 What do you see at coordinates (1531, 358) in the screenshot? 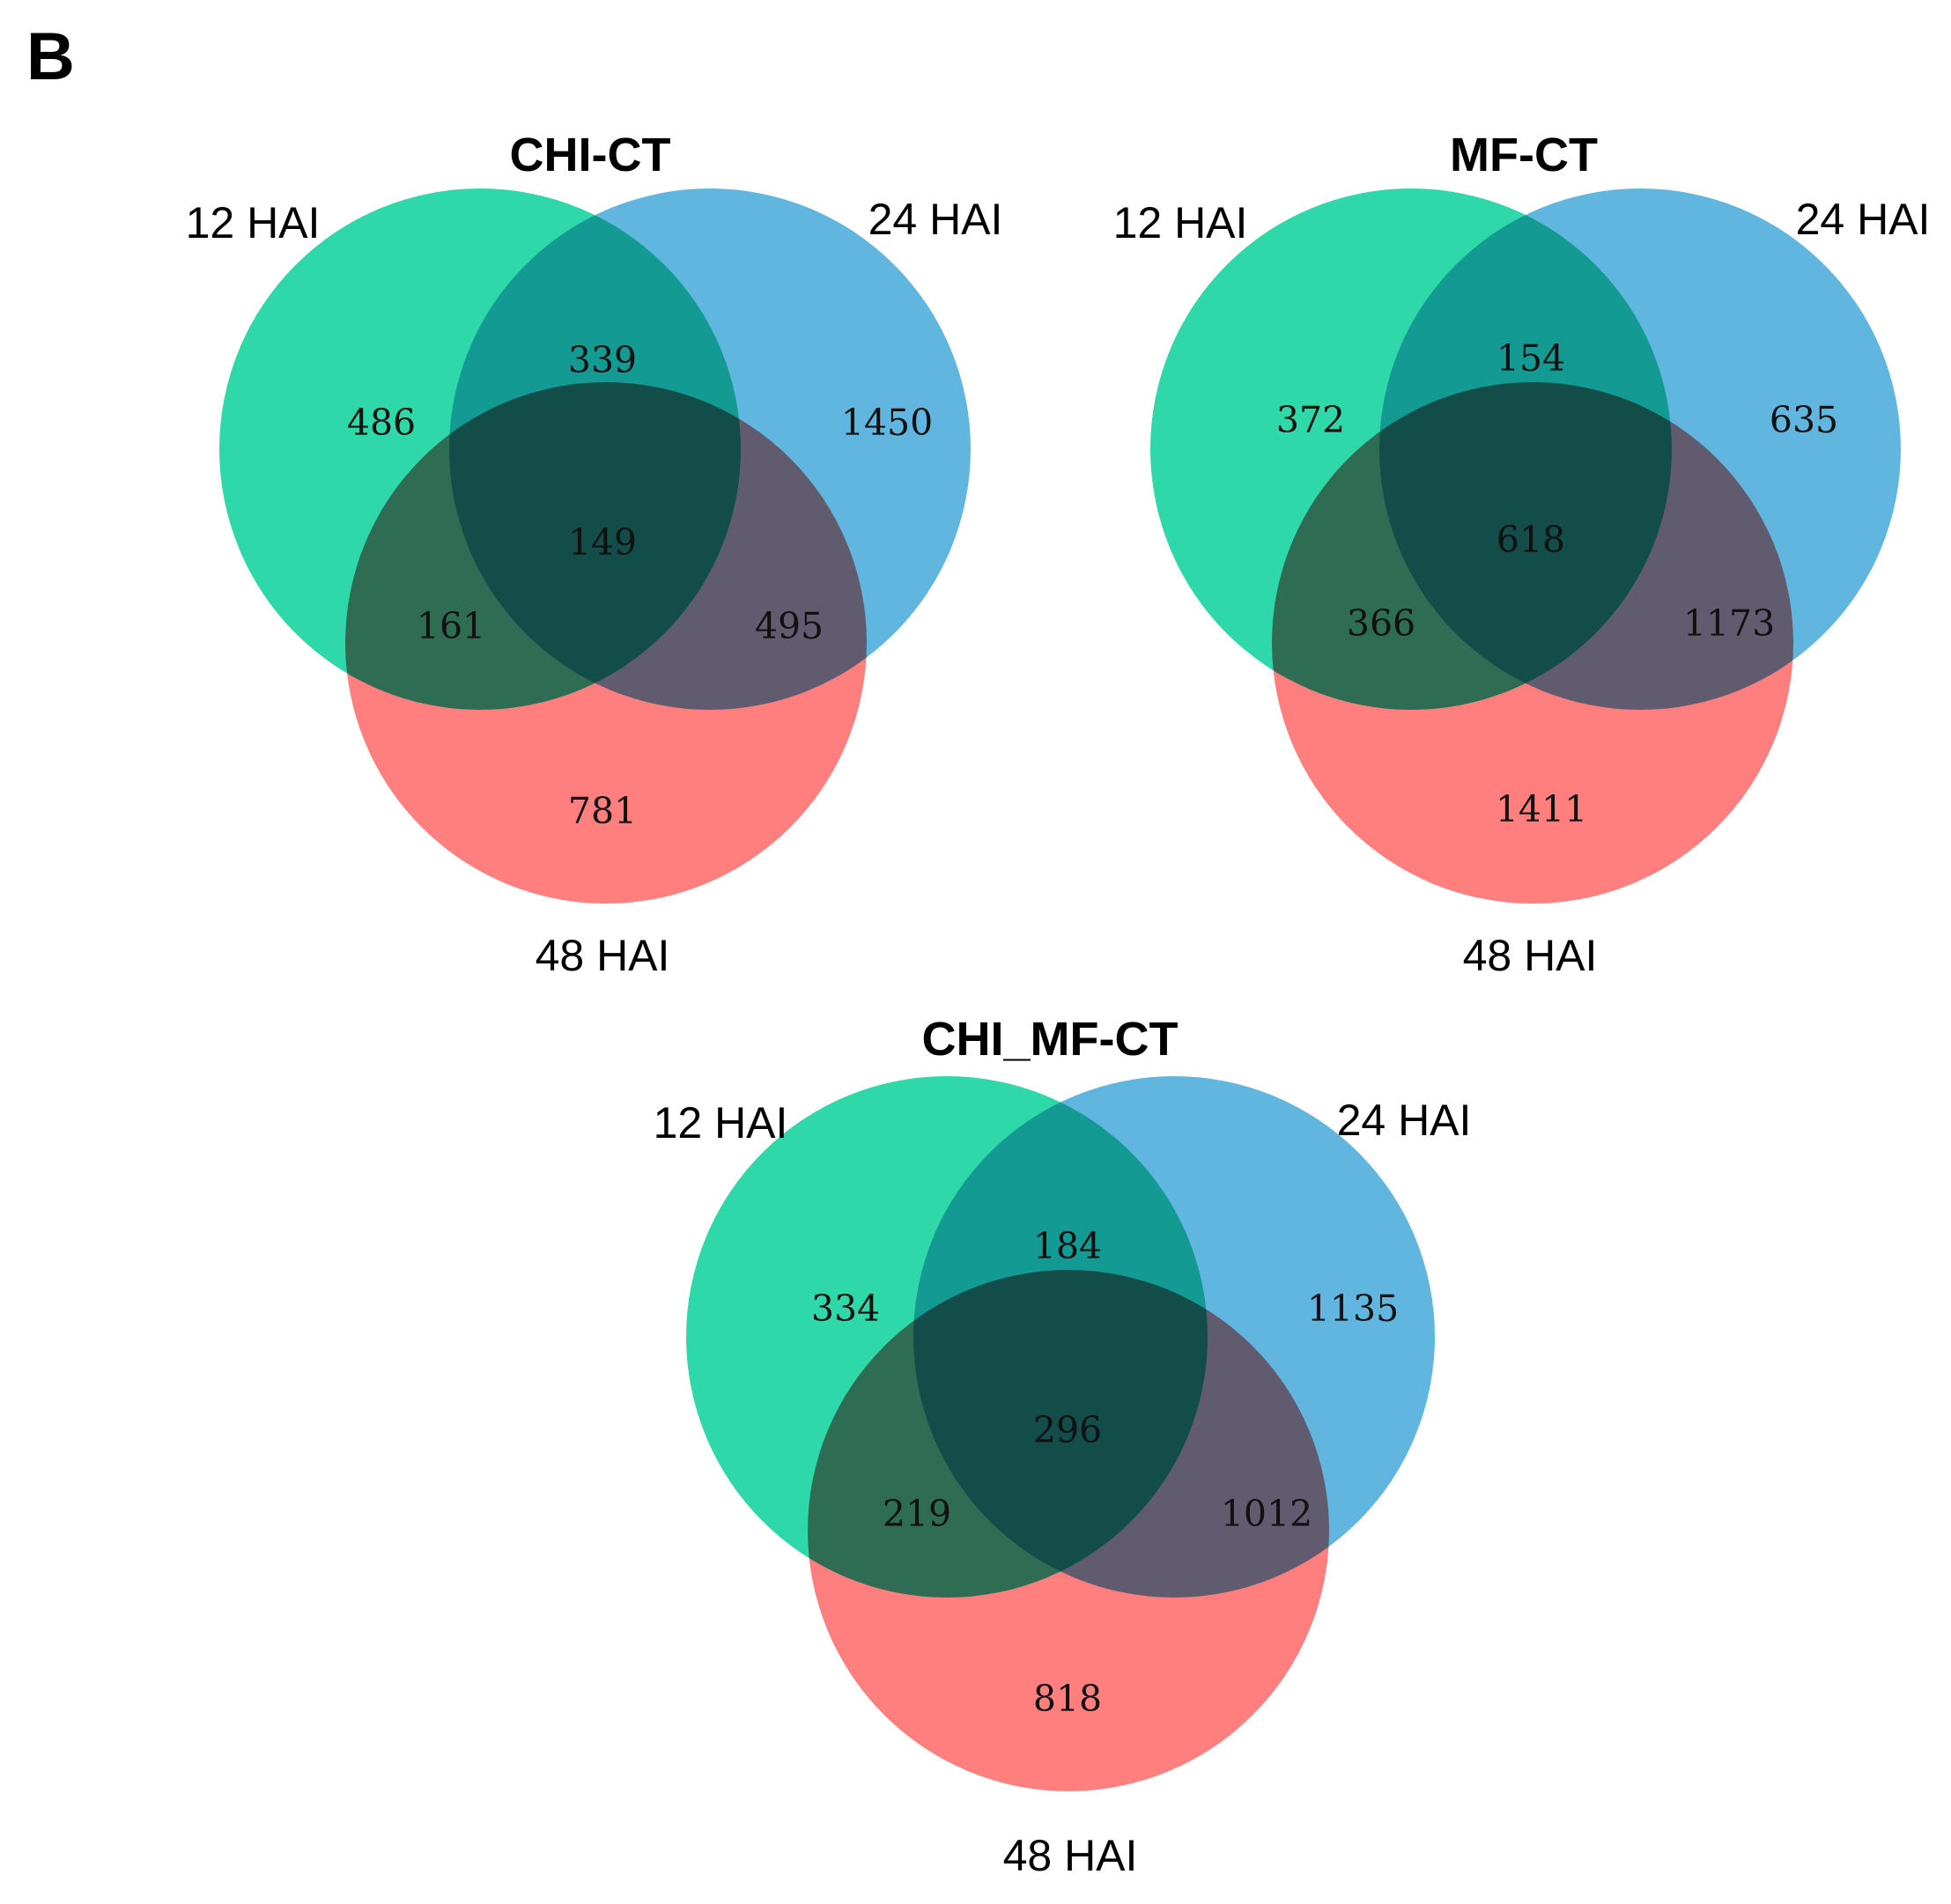
I see `count-12-24: 154` at bounding box center [1531, 358].